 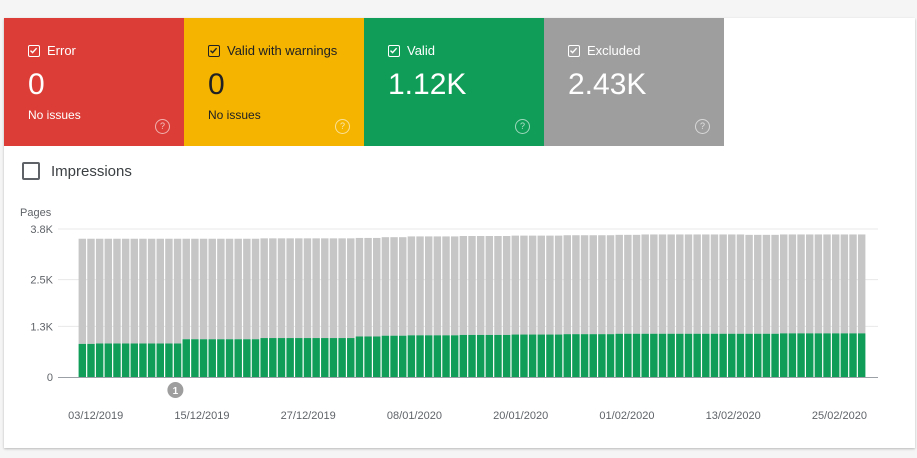 I want to click on y-axis-label: Pages, so click(x=36, y=213).